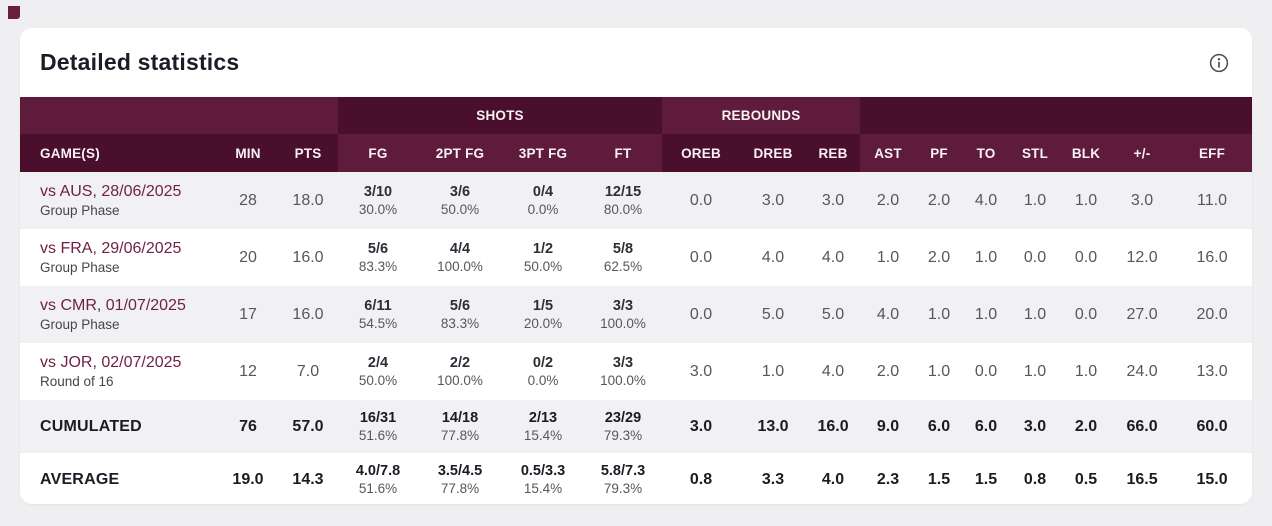 The width and height of the screenshot is (1272, 526). I want to click on shot-pct: 50.0%, so click(460, 209).